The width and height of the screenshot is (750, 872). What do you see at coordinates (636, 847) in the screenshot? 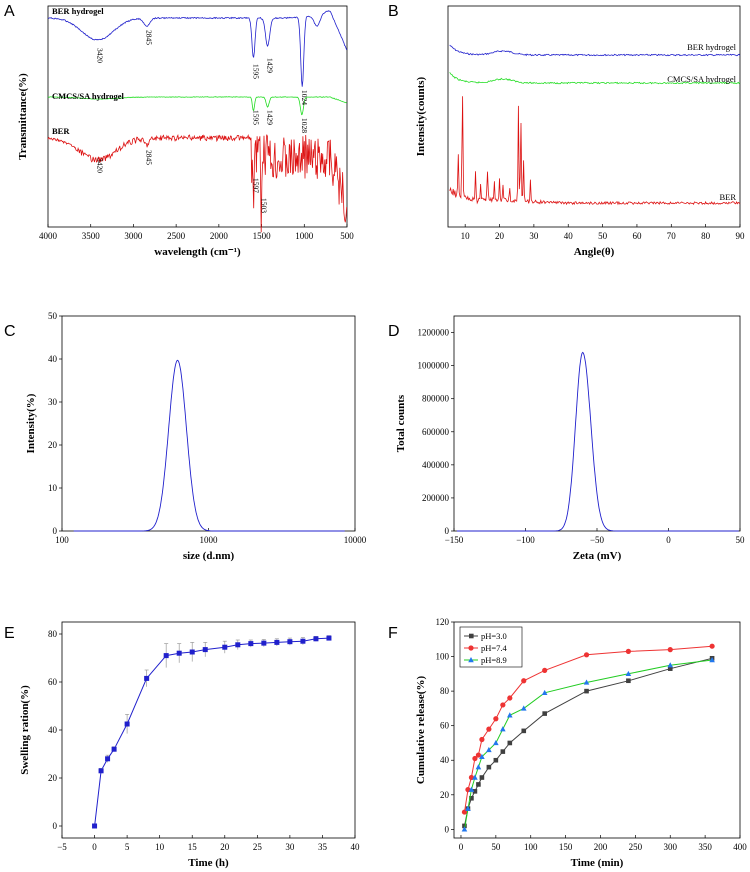
I see `chart-f-x5-tick-label: 250` at bounding box center [636, 847].